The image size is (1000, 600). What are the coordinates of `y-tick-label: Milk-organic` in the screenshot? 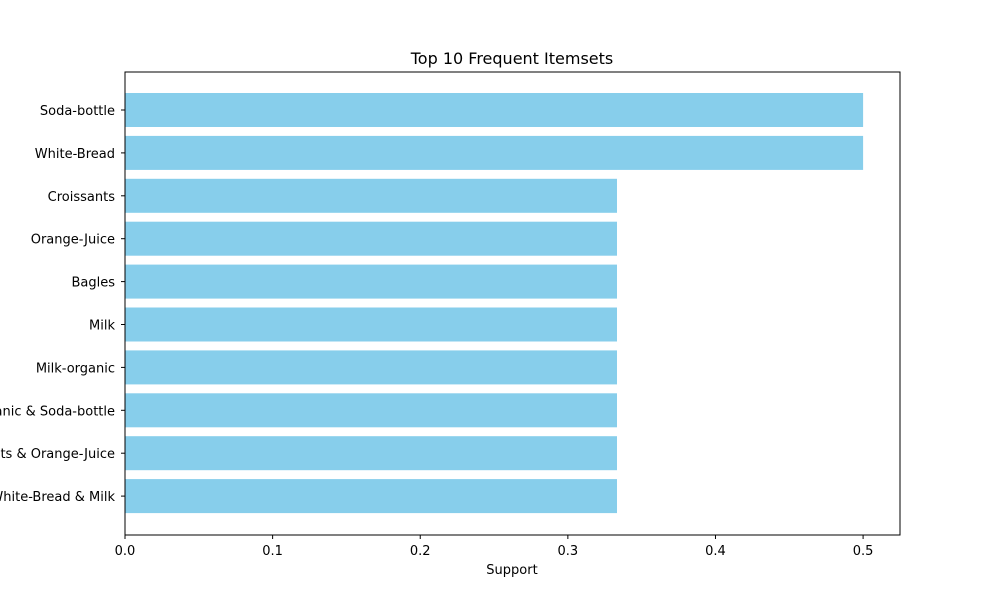 It's located at (75, 368).